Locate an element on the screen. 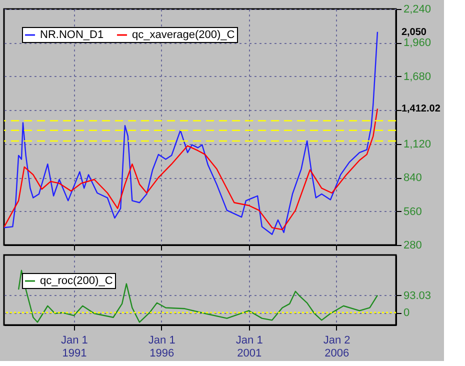  y-tick-label: 1,680 is located at coordinates (418, 76).